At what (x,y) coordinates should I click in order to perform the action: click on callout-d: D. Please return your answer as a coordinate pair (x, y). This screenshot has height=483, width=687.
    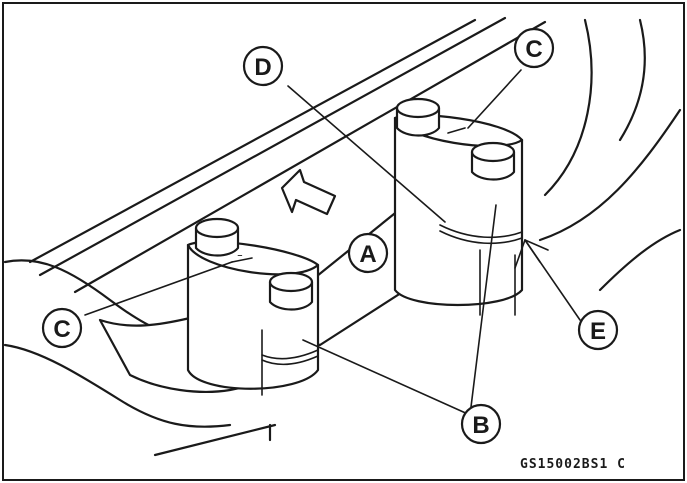
    Looking at the image, I should click on (263, 66).